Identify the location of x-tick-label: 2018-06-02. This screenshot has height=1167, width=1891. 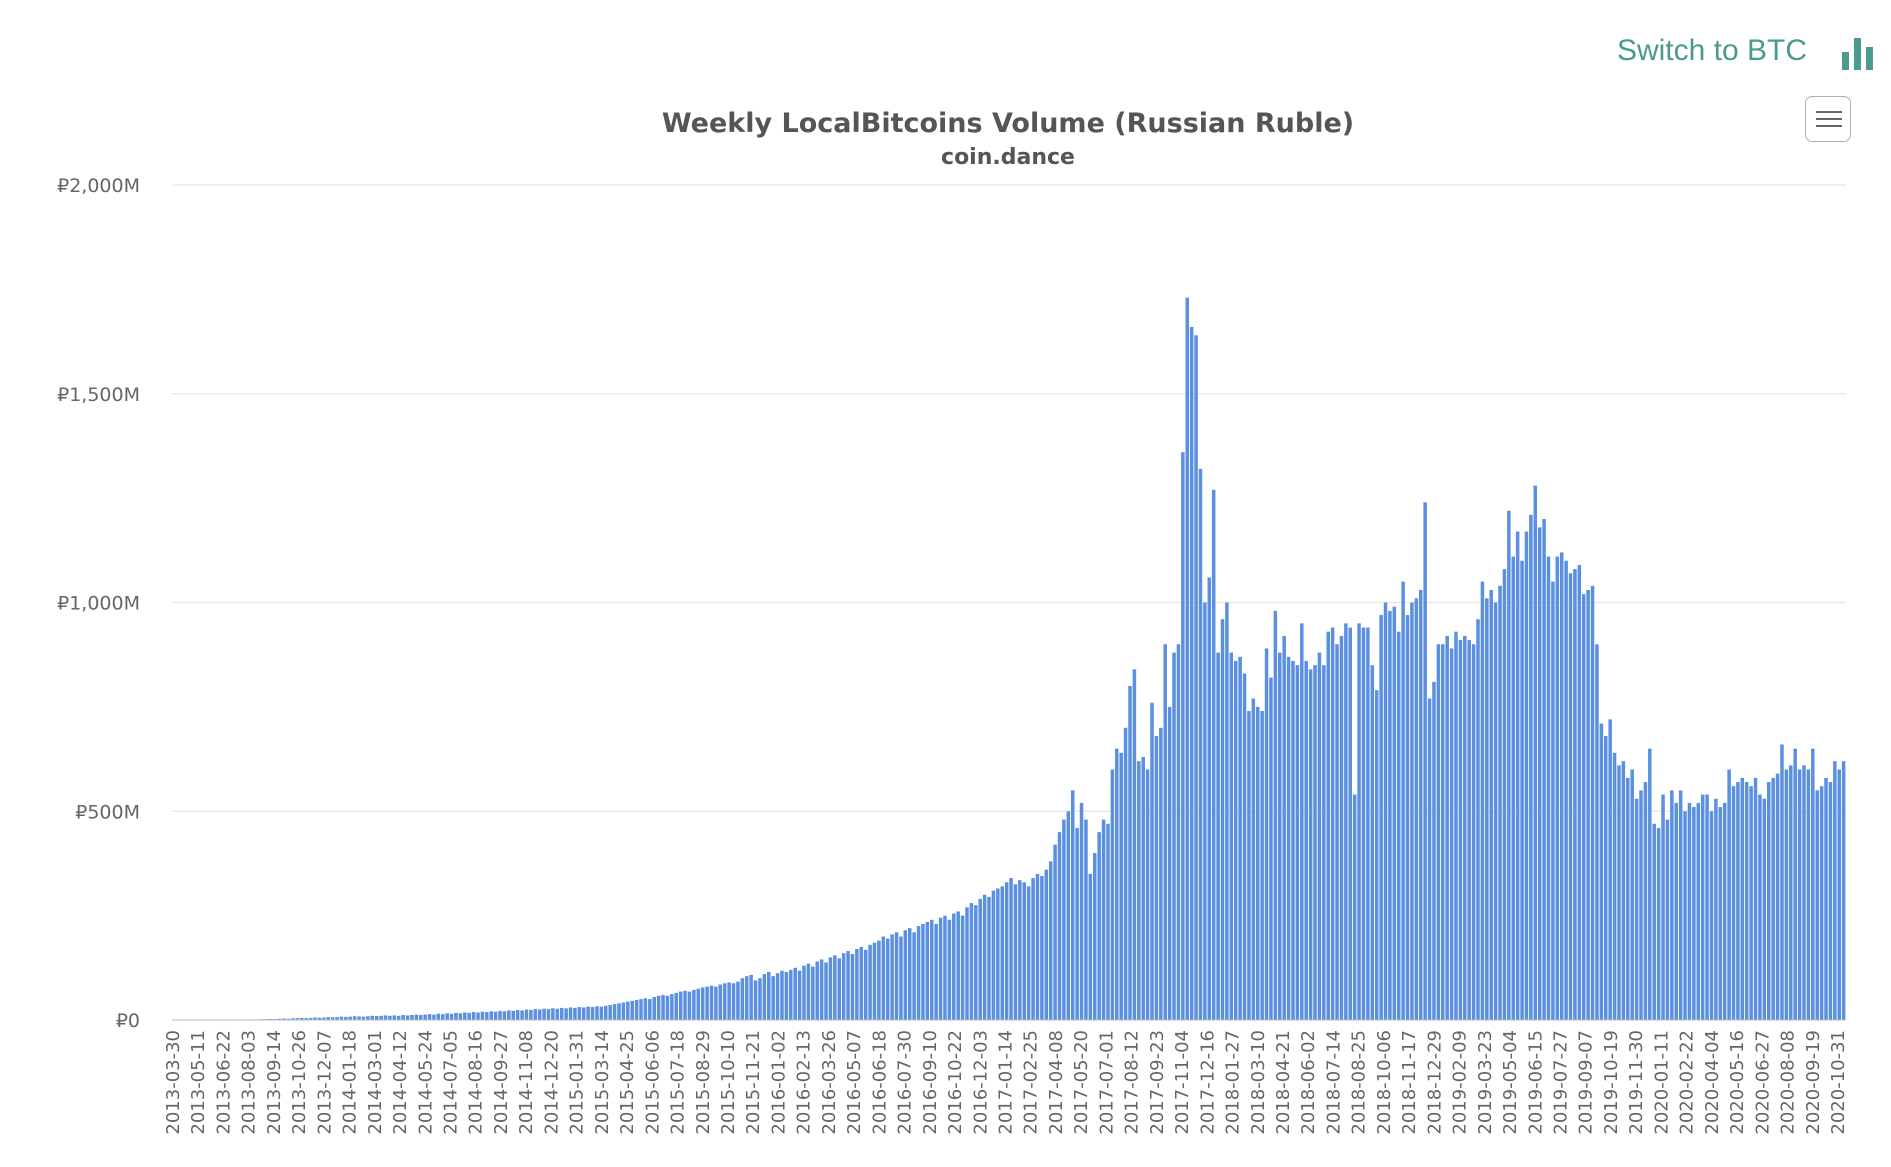
(1308, 1082).